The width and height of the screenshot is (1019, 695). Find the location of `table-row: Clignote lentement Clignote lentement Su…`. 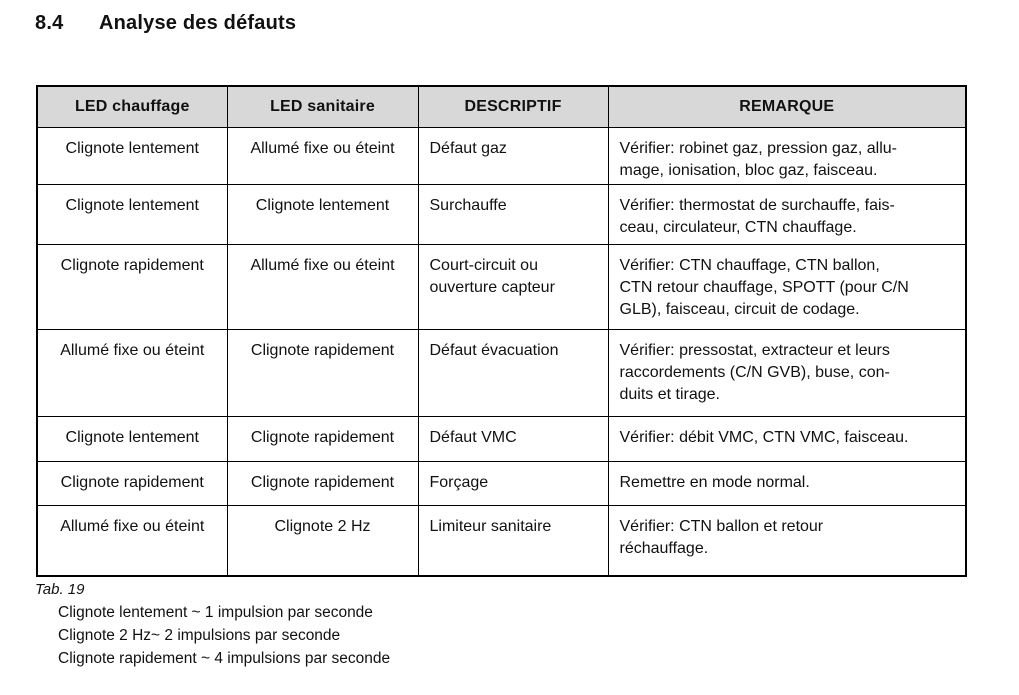

table-row: Clignote lentement Clignote lentement Su… is located at coordinates (501, 214).